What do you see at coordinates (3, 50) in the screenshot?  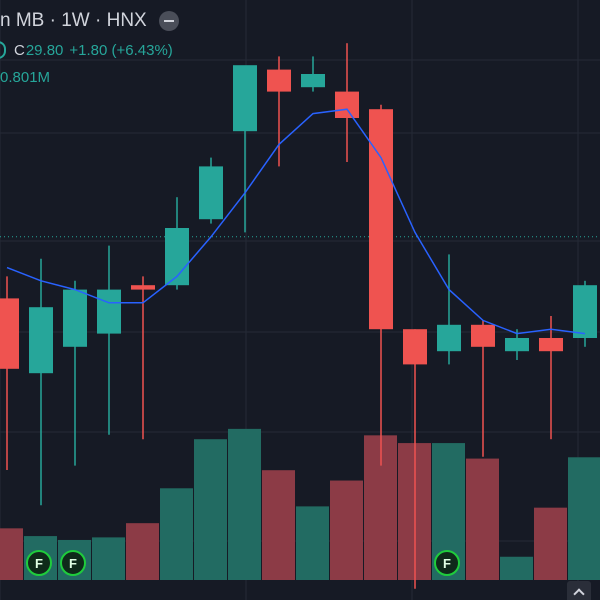 I see `visibility-icon` at bounding box center [3, 50].